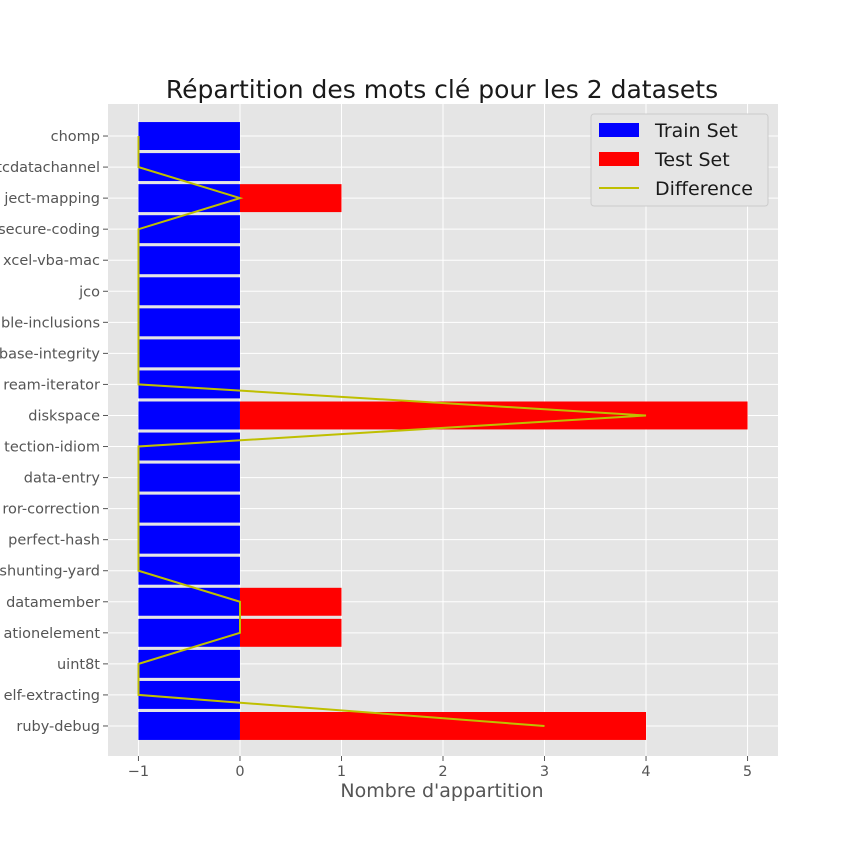 The width and height of the screenshot is (864, 868). What do you see at coordinates (51, 199) in the screenshot?
I see `y-tick-label: ject-mapping` at bounding box center [51, 199].